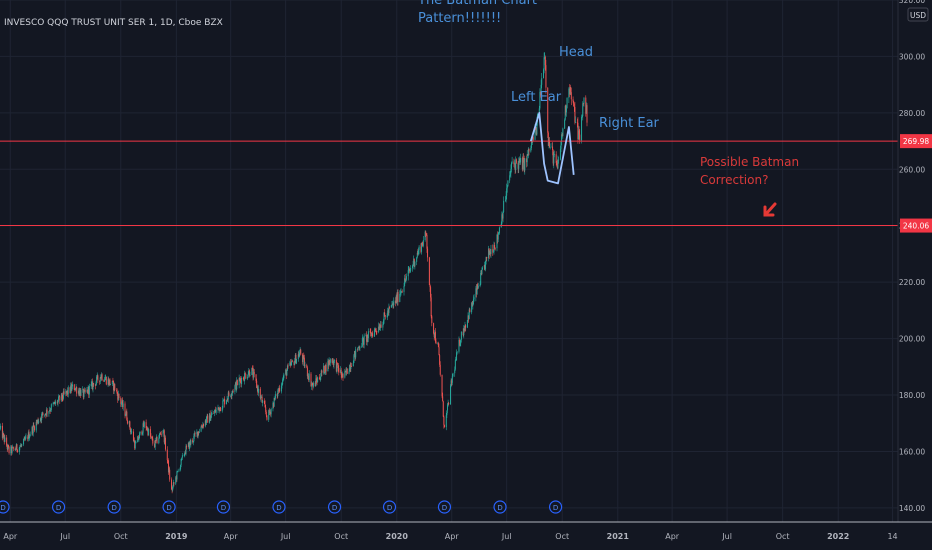  I want to click on currency-label: USD, so click(918, 15).